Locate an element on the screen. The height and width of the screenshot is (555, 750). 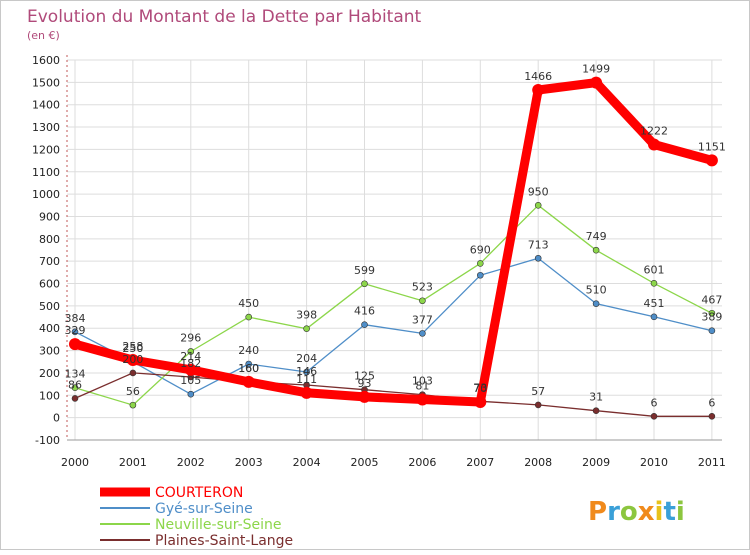
data-label: 377 is located at coordinates (422, 319).